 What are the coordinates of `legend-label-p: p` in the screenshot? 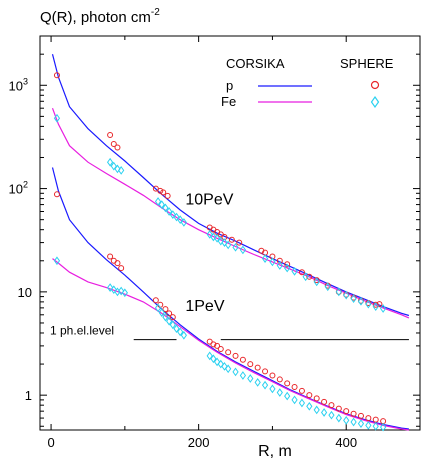 It's located at (229, 85).